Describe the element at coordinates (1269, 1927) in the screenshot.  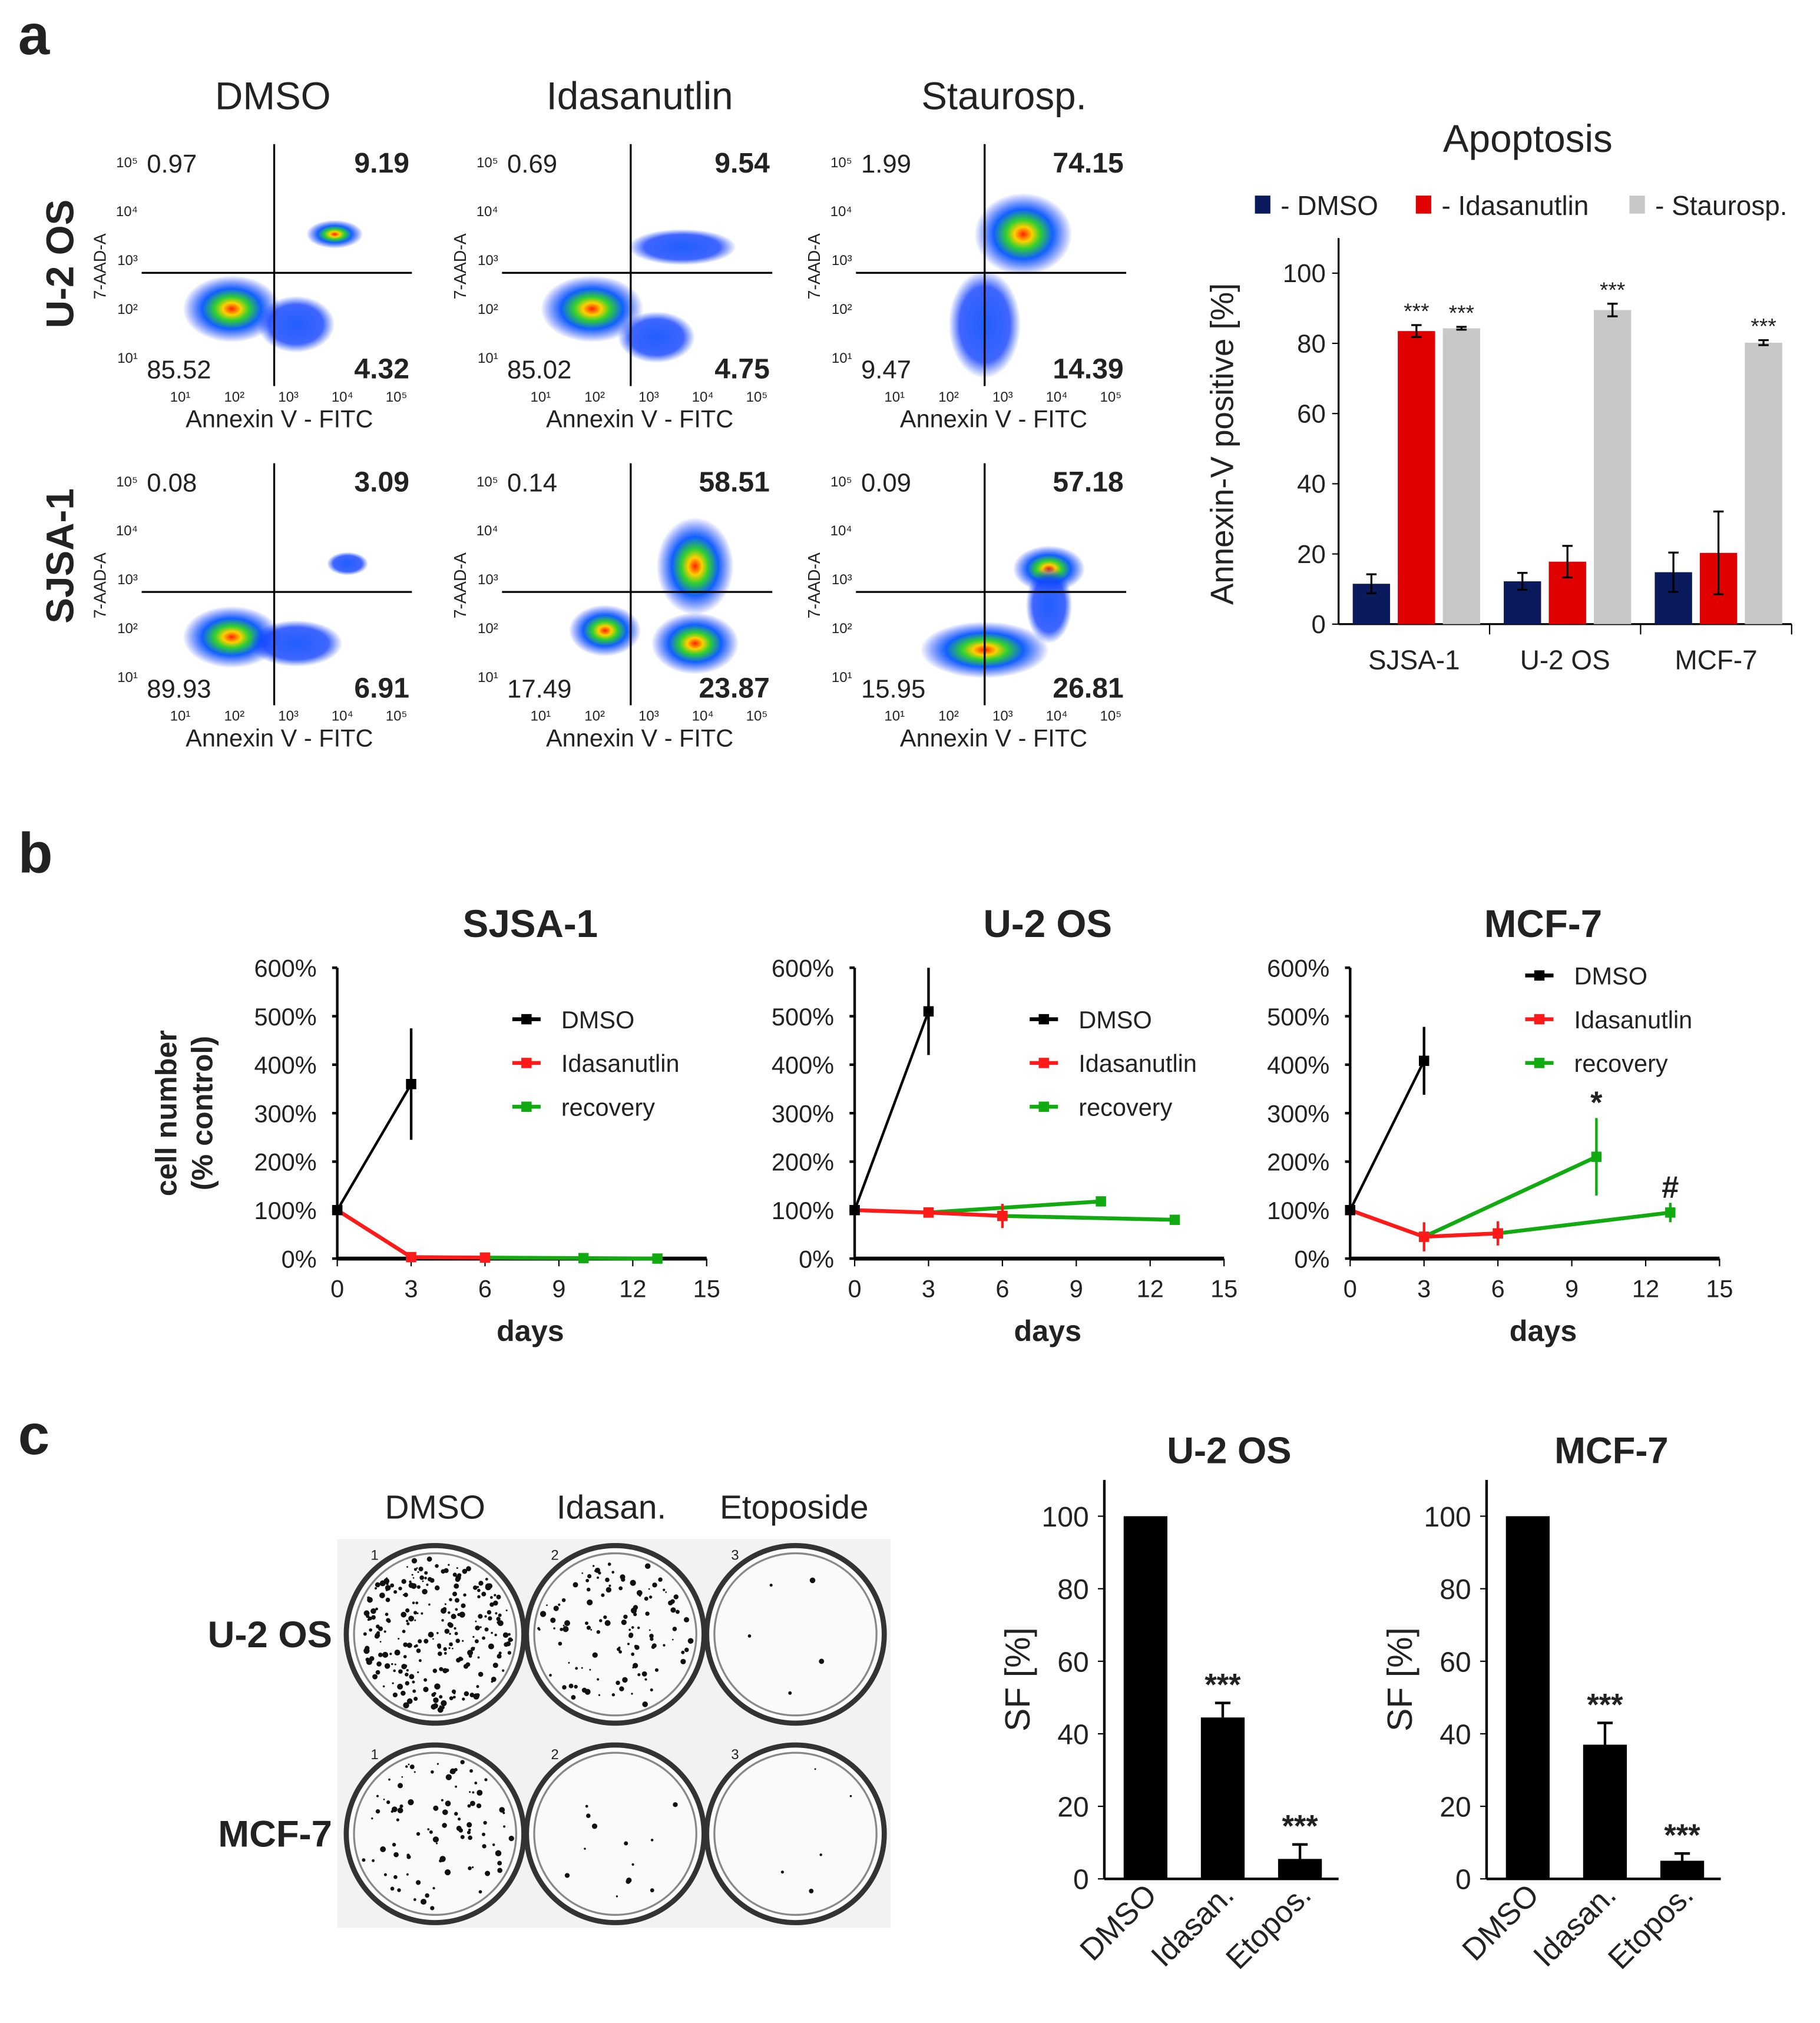
I see `category-label: Etopos.` at that location.